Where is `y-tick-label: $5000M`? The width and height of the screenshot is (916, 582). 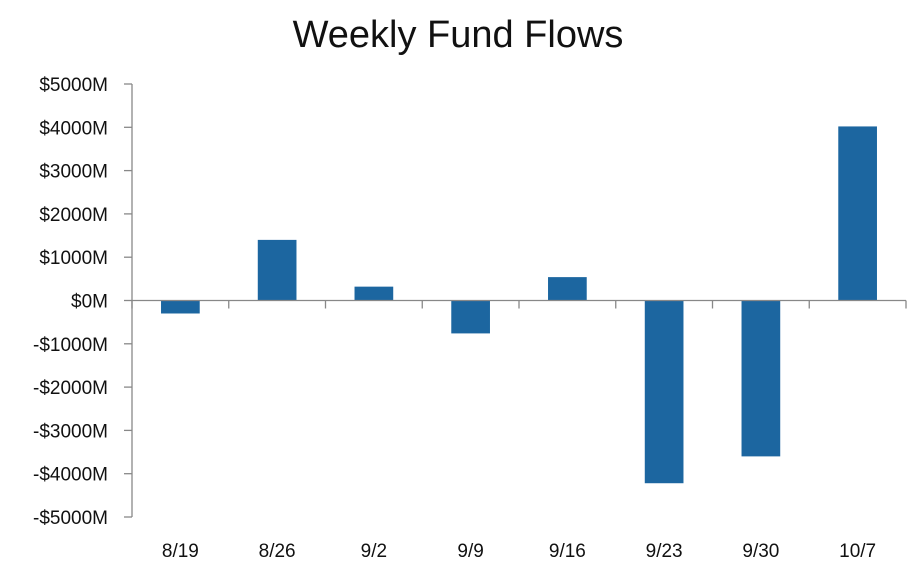 y-tick-label: $5000M is located at coordinates (73, 85).